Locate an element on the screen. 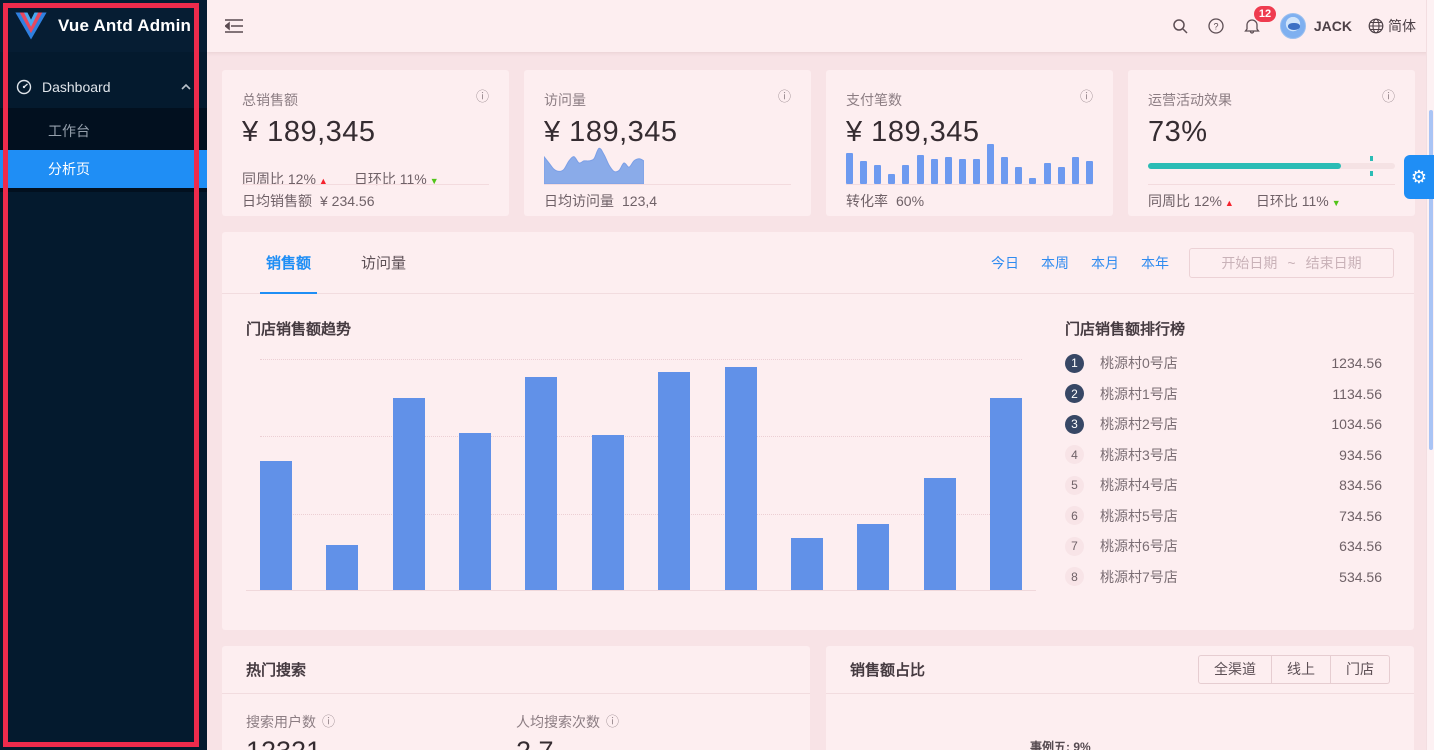 Image resolution: width=1434 pixels, height=750 pixels. sidebar-item-dashboard: Dashboard is located at coordinates (103, 87).